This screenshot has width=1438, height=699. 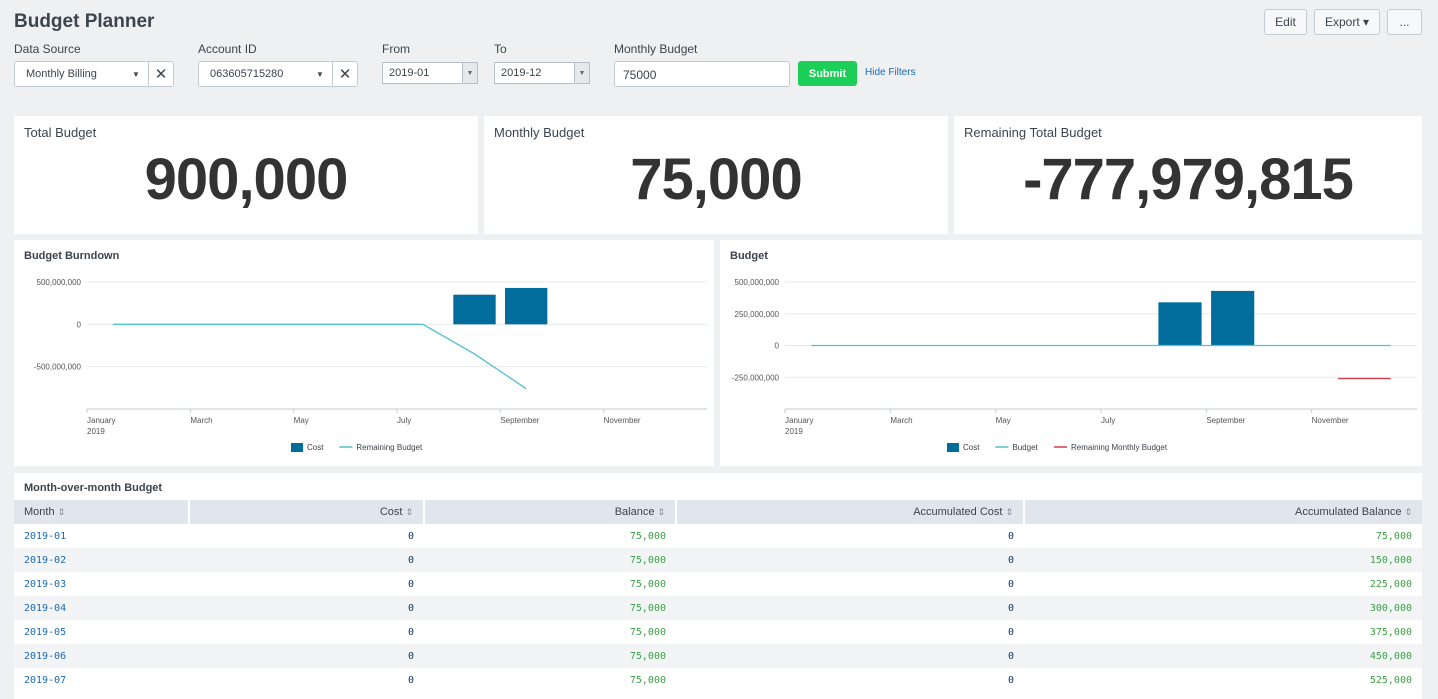 I want to click on legend-label: Remaining Budget, so click(x=389, y=447).